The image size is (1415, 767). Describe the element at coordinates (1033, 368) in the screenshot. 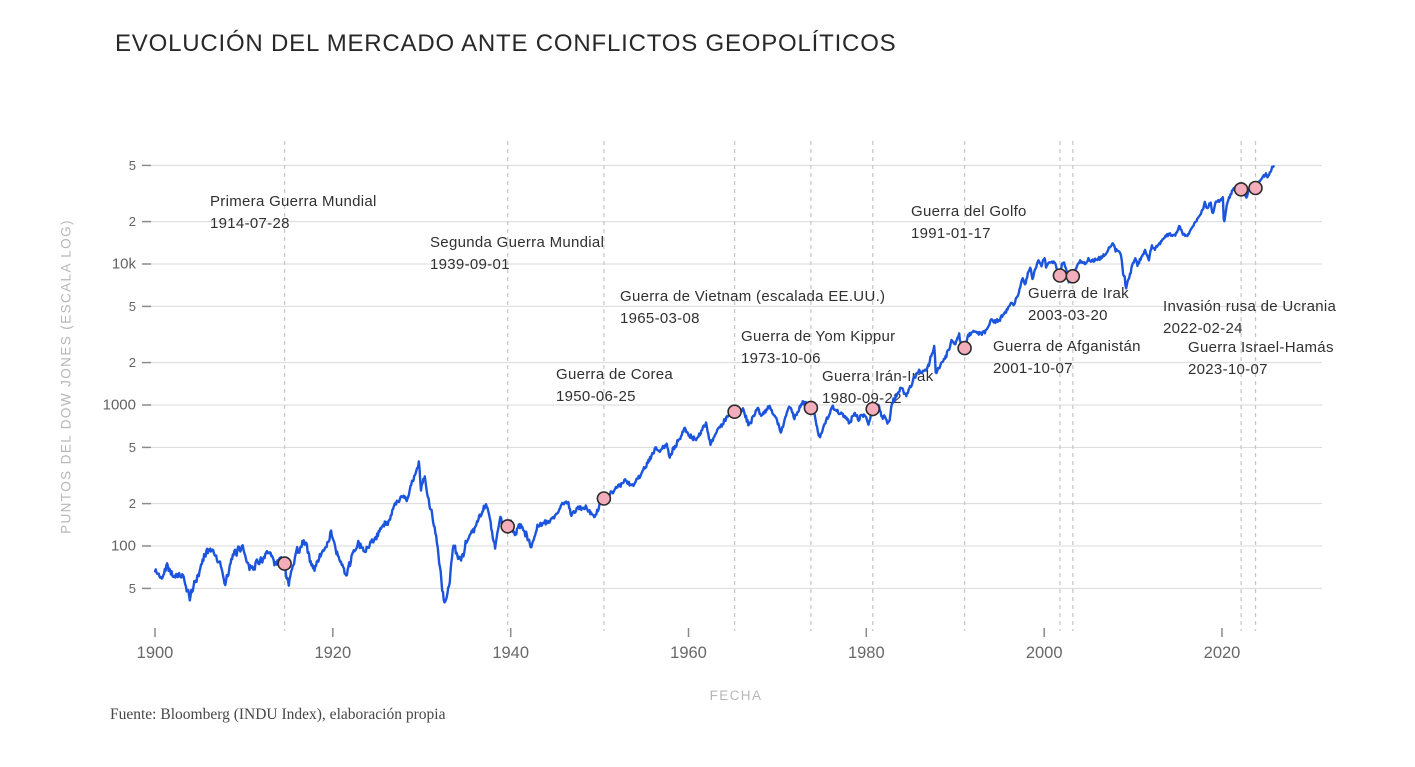

I see `event-date: 2001-10-07` at that location.